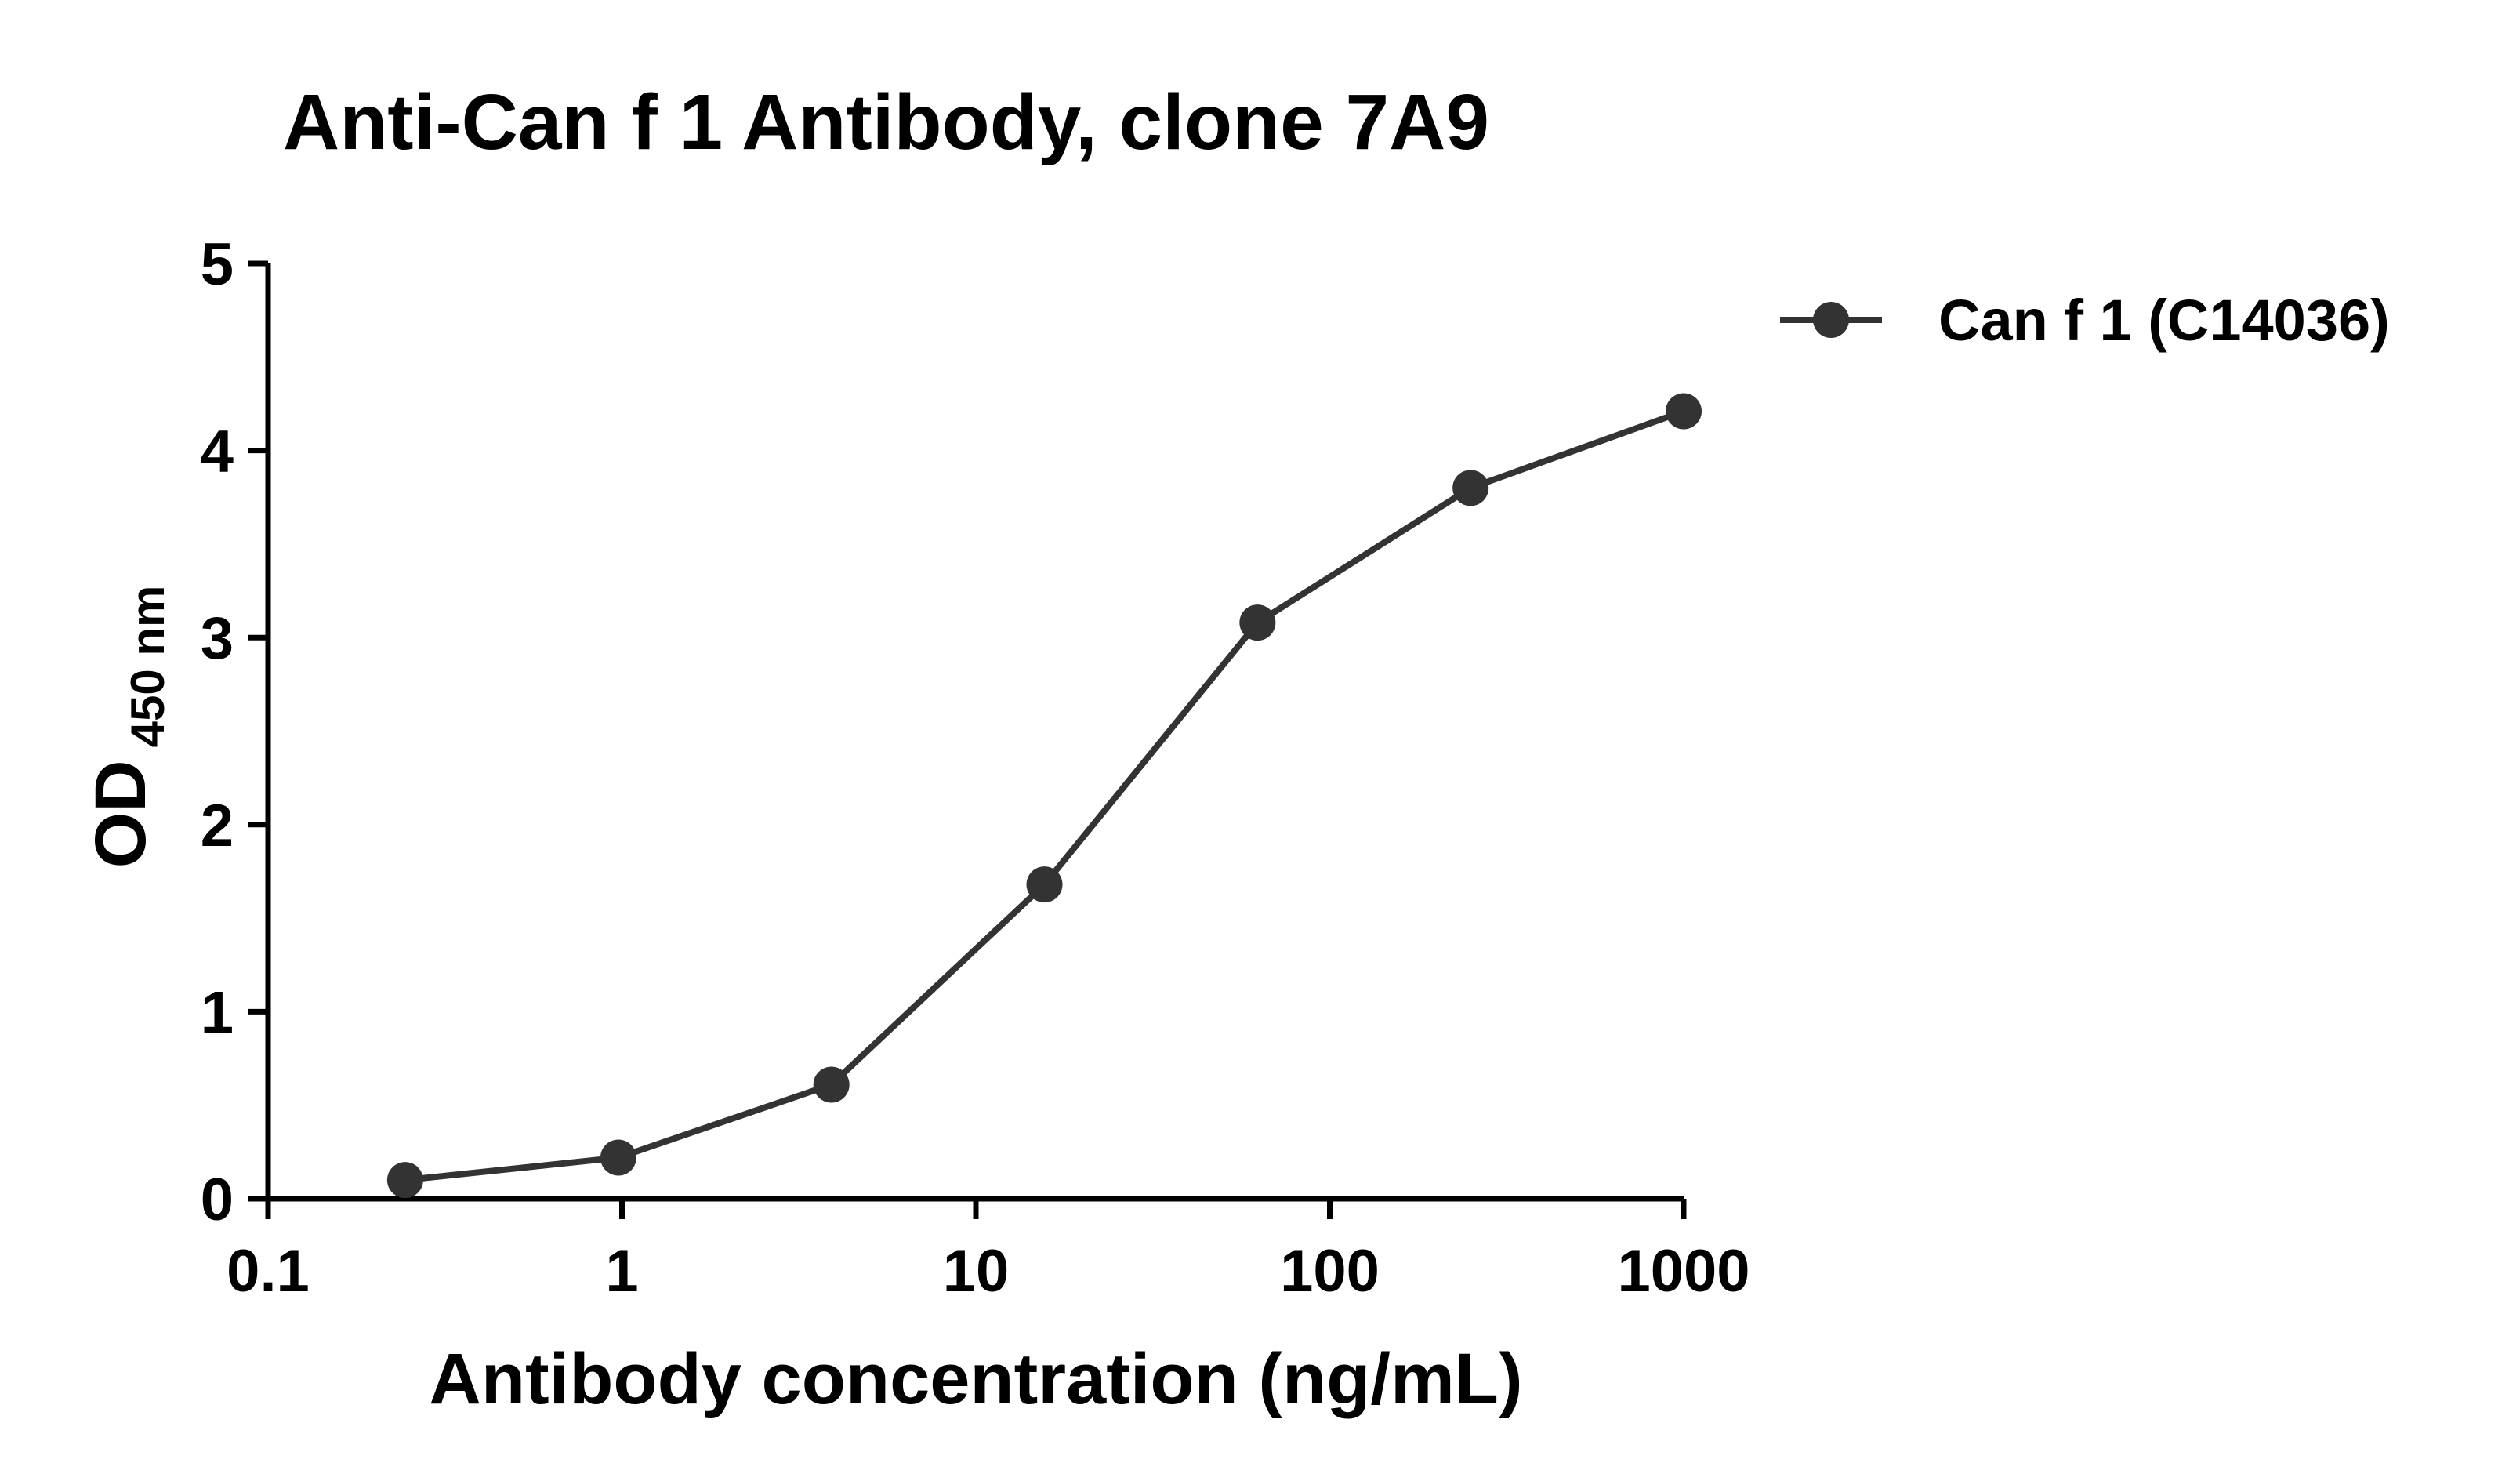 The image size is (2520, 1481). I want to click on y-tick-label: 1, so click(217, 1013).